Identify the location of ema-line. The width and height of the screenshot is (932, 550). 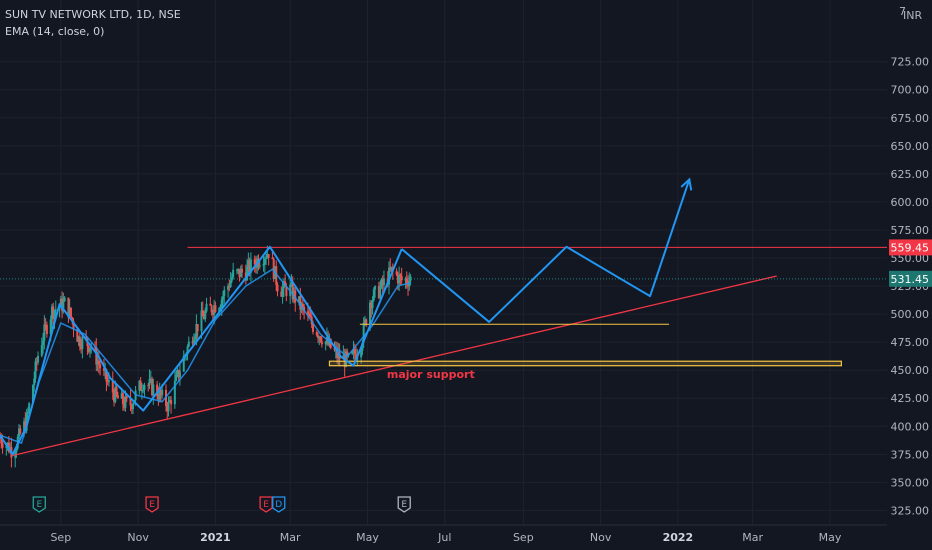
(205, 356).